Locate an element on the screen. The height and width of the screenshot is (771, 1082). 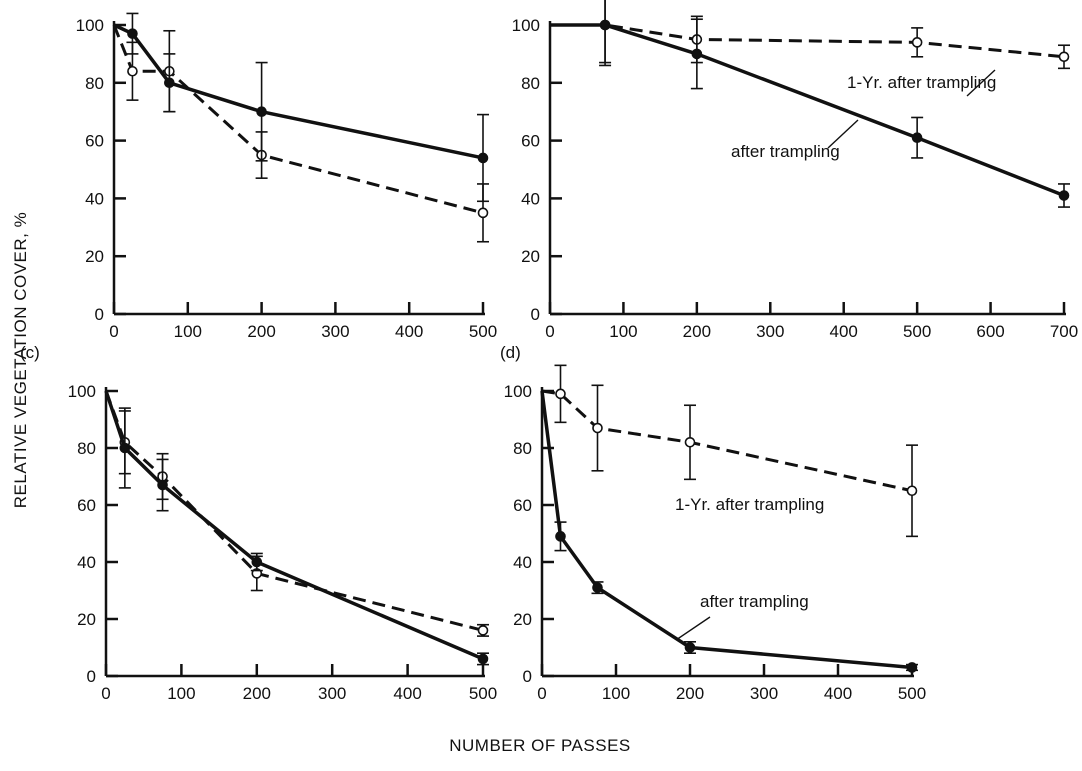
panel-label: (c) is located at coordinates (30, 352).